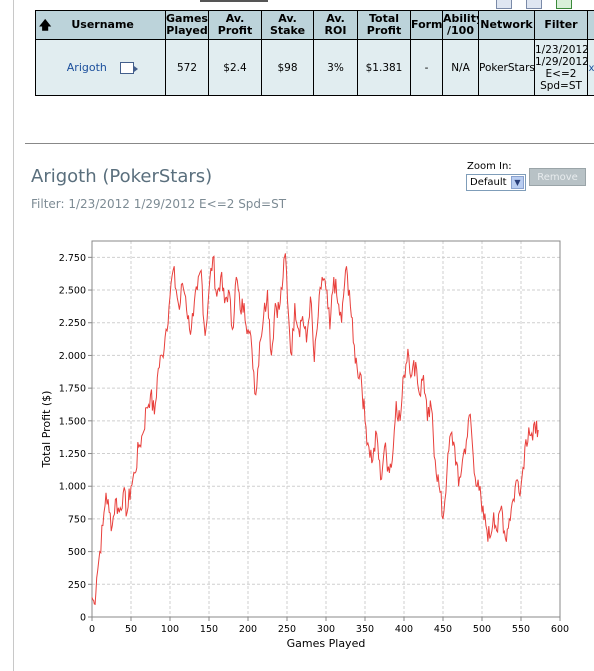  I want to click on y-tick-label: 1.500, so click(72, 421).